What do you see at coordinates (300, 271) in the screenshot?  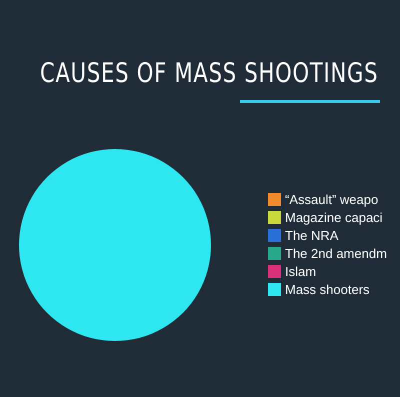 I see `legend-label: Islam` at bounding box center [300, 271].